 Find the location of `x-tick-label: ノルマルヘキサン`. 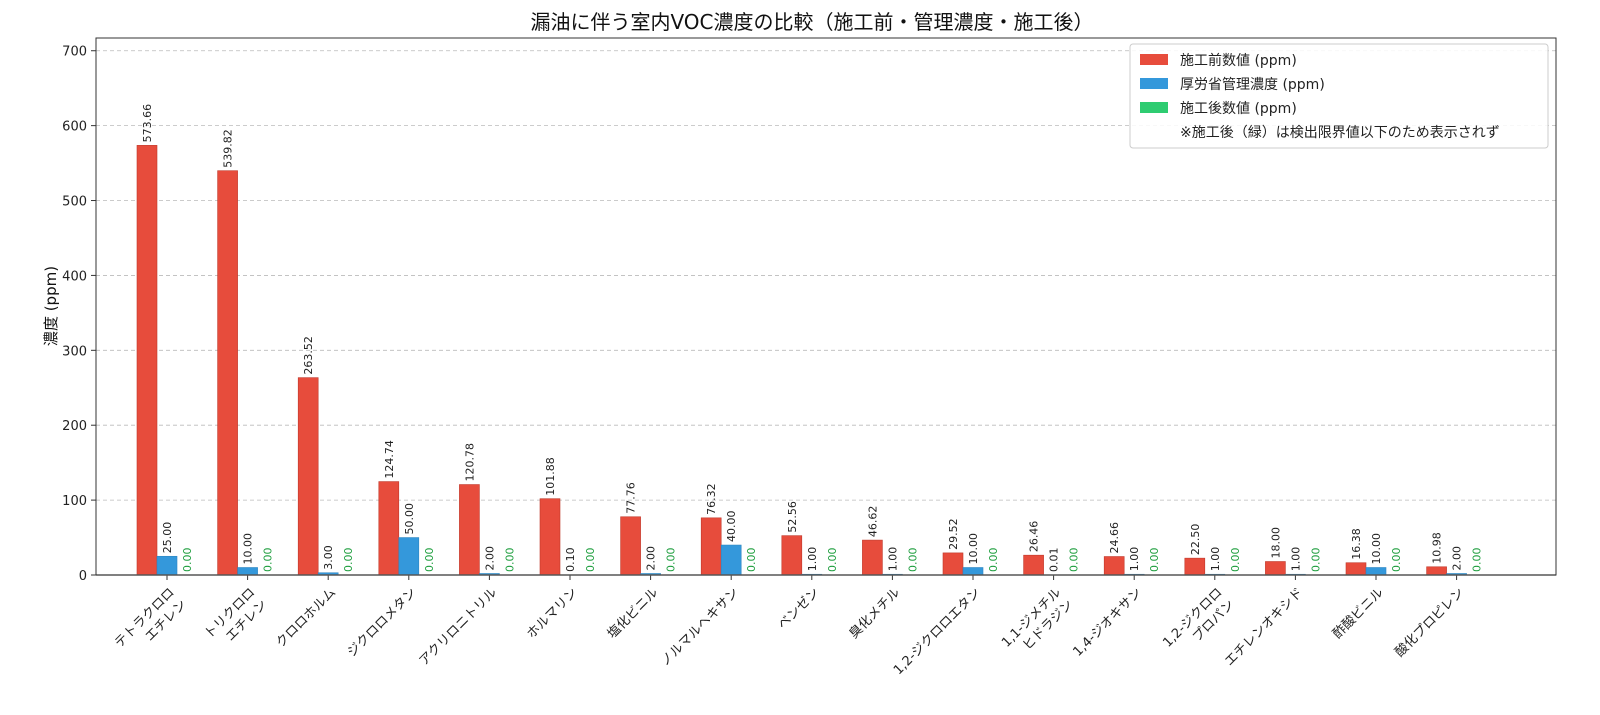

x-tick-label: ノルマルヘキサン is located at coordinates (700, 627).